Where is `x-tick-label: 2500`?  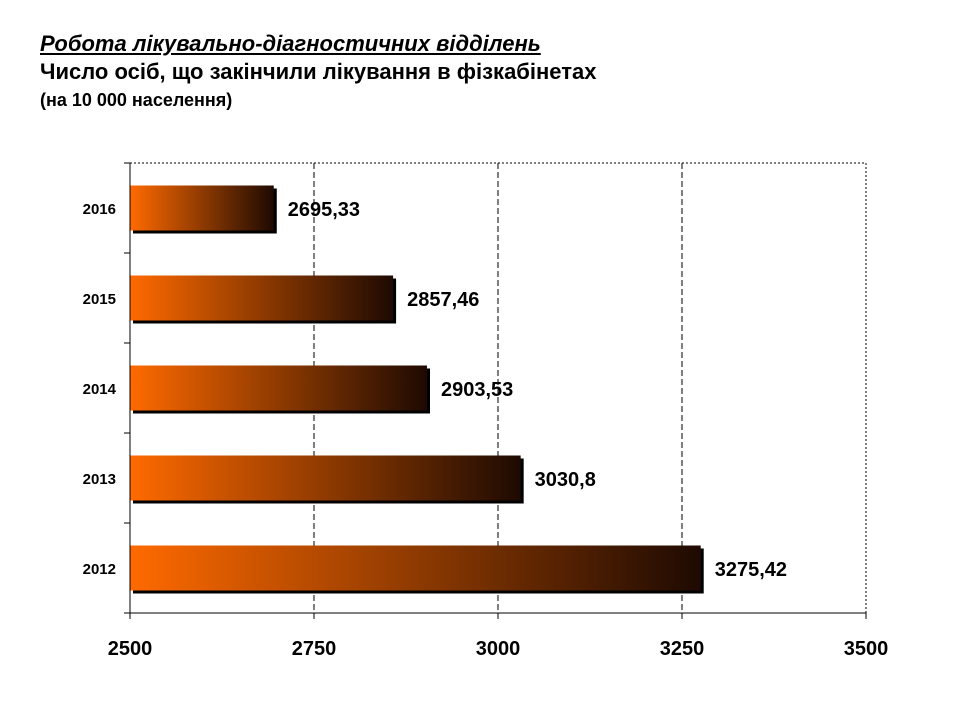
x-tick-label: 2500 is located at coordinates (130, 649).